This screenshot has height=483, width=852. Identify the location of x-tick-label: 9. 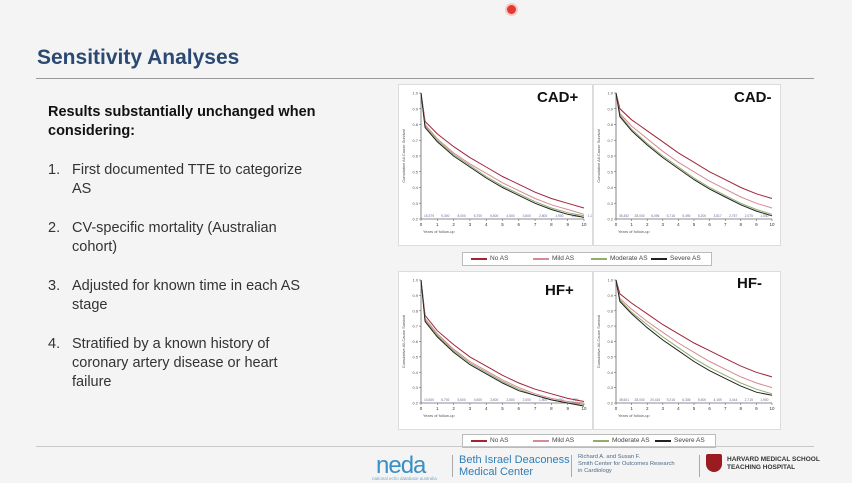
(567, 224).